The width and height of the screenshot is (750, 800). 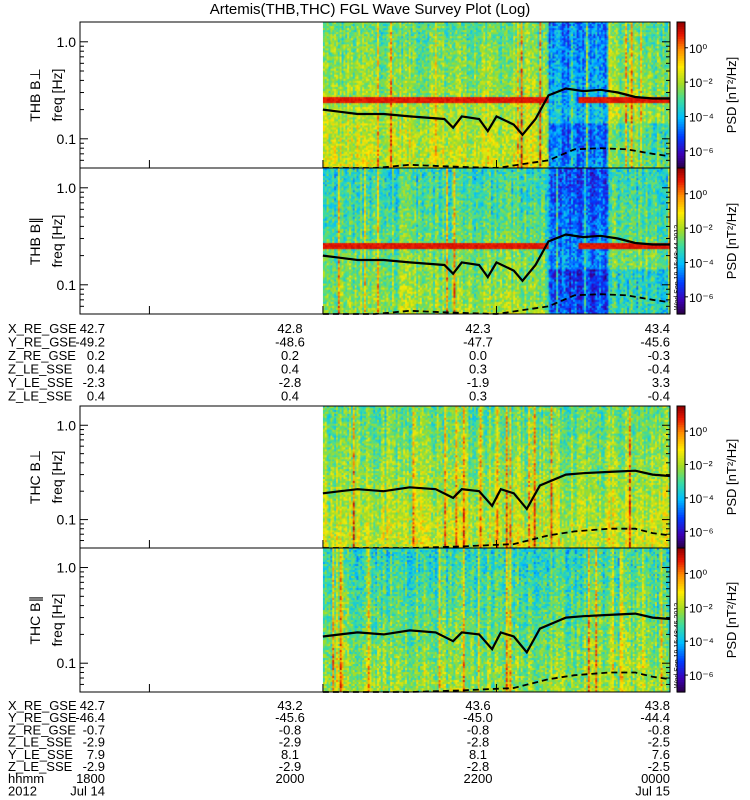 What do you see at coordinates (94, 382) in the screenshot?
I see `ephemeris-value: -2.3` at bounding box center [94, 382].